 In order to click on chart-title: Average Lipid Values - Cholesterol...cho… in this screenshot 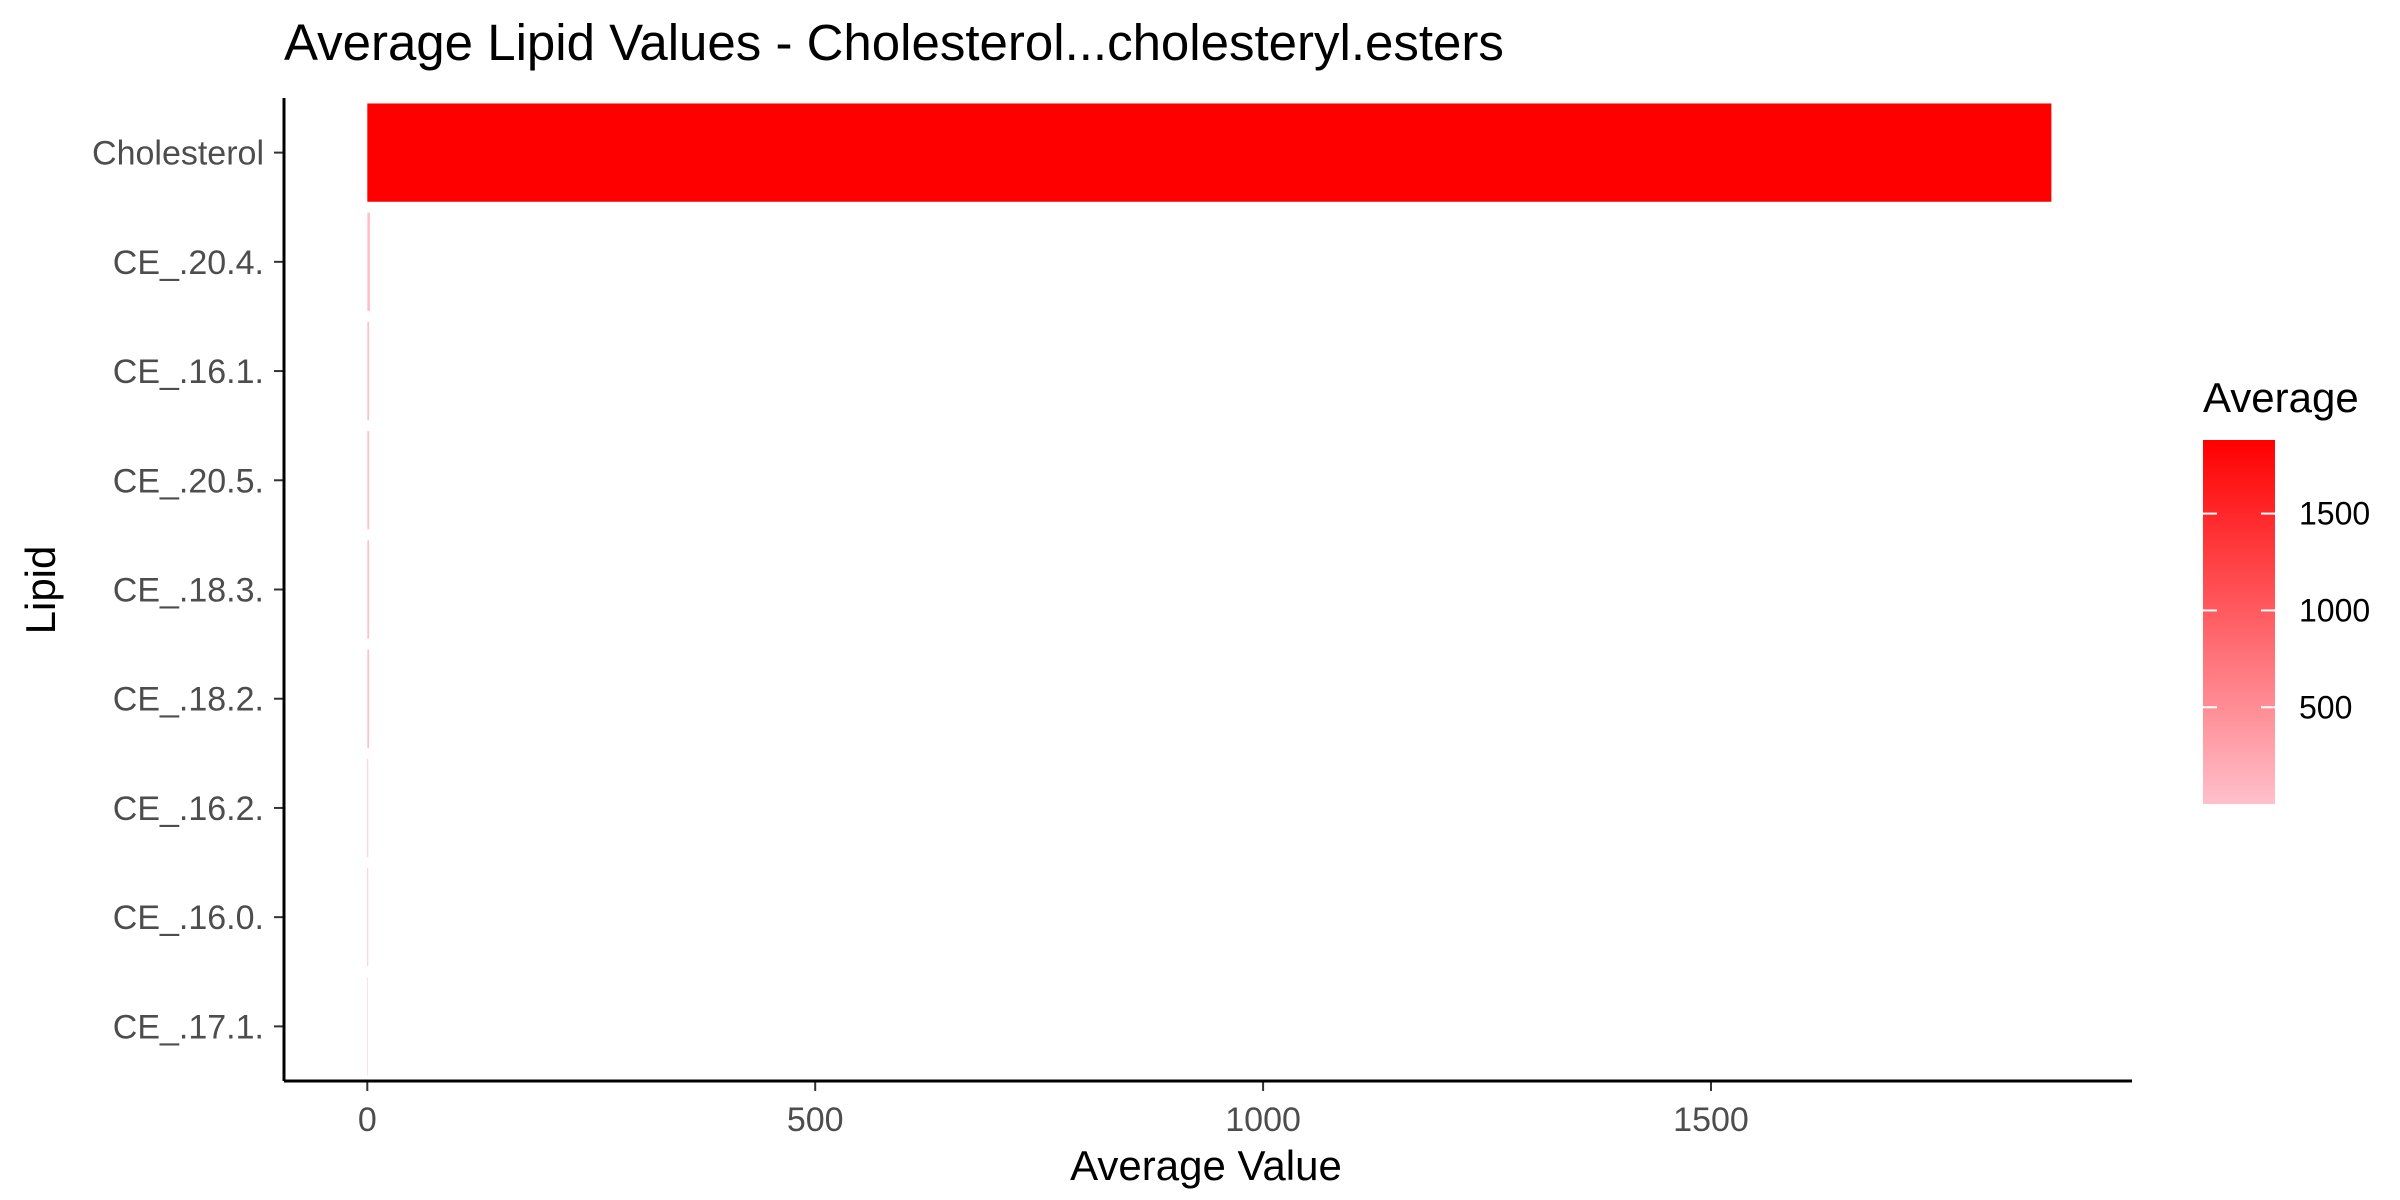, I will do `click(894, 42)`.